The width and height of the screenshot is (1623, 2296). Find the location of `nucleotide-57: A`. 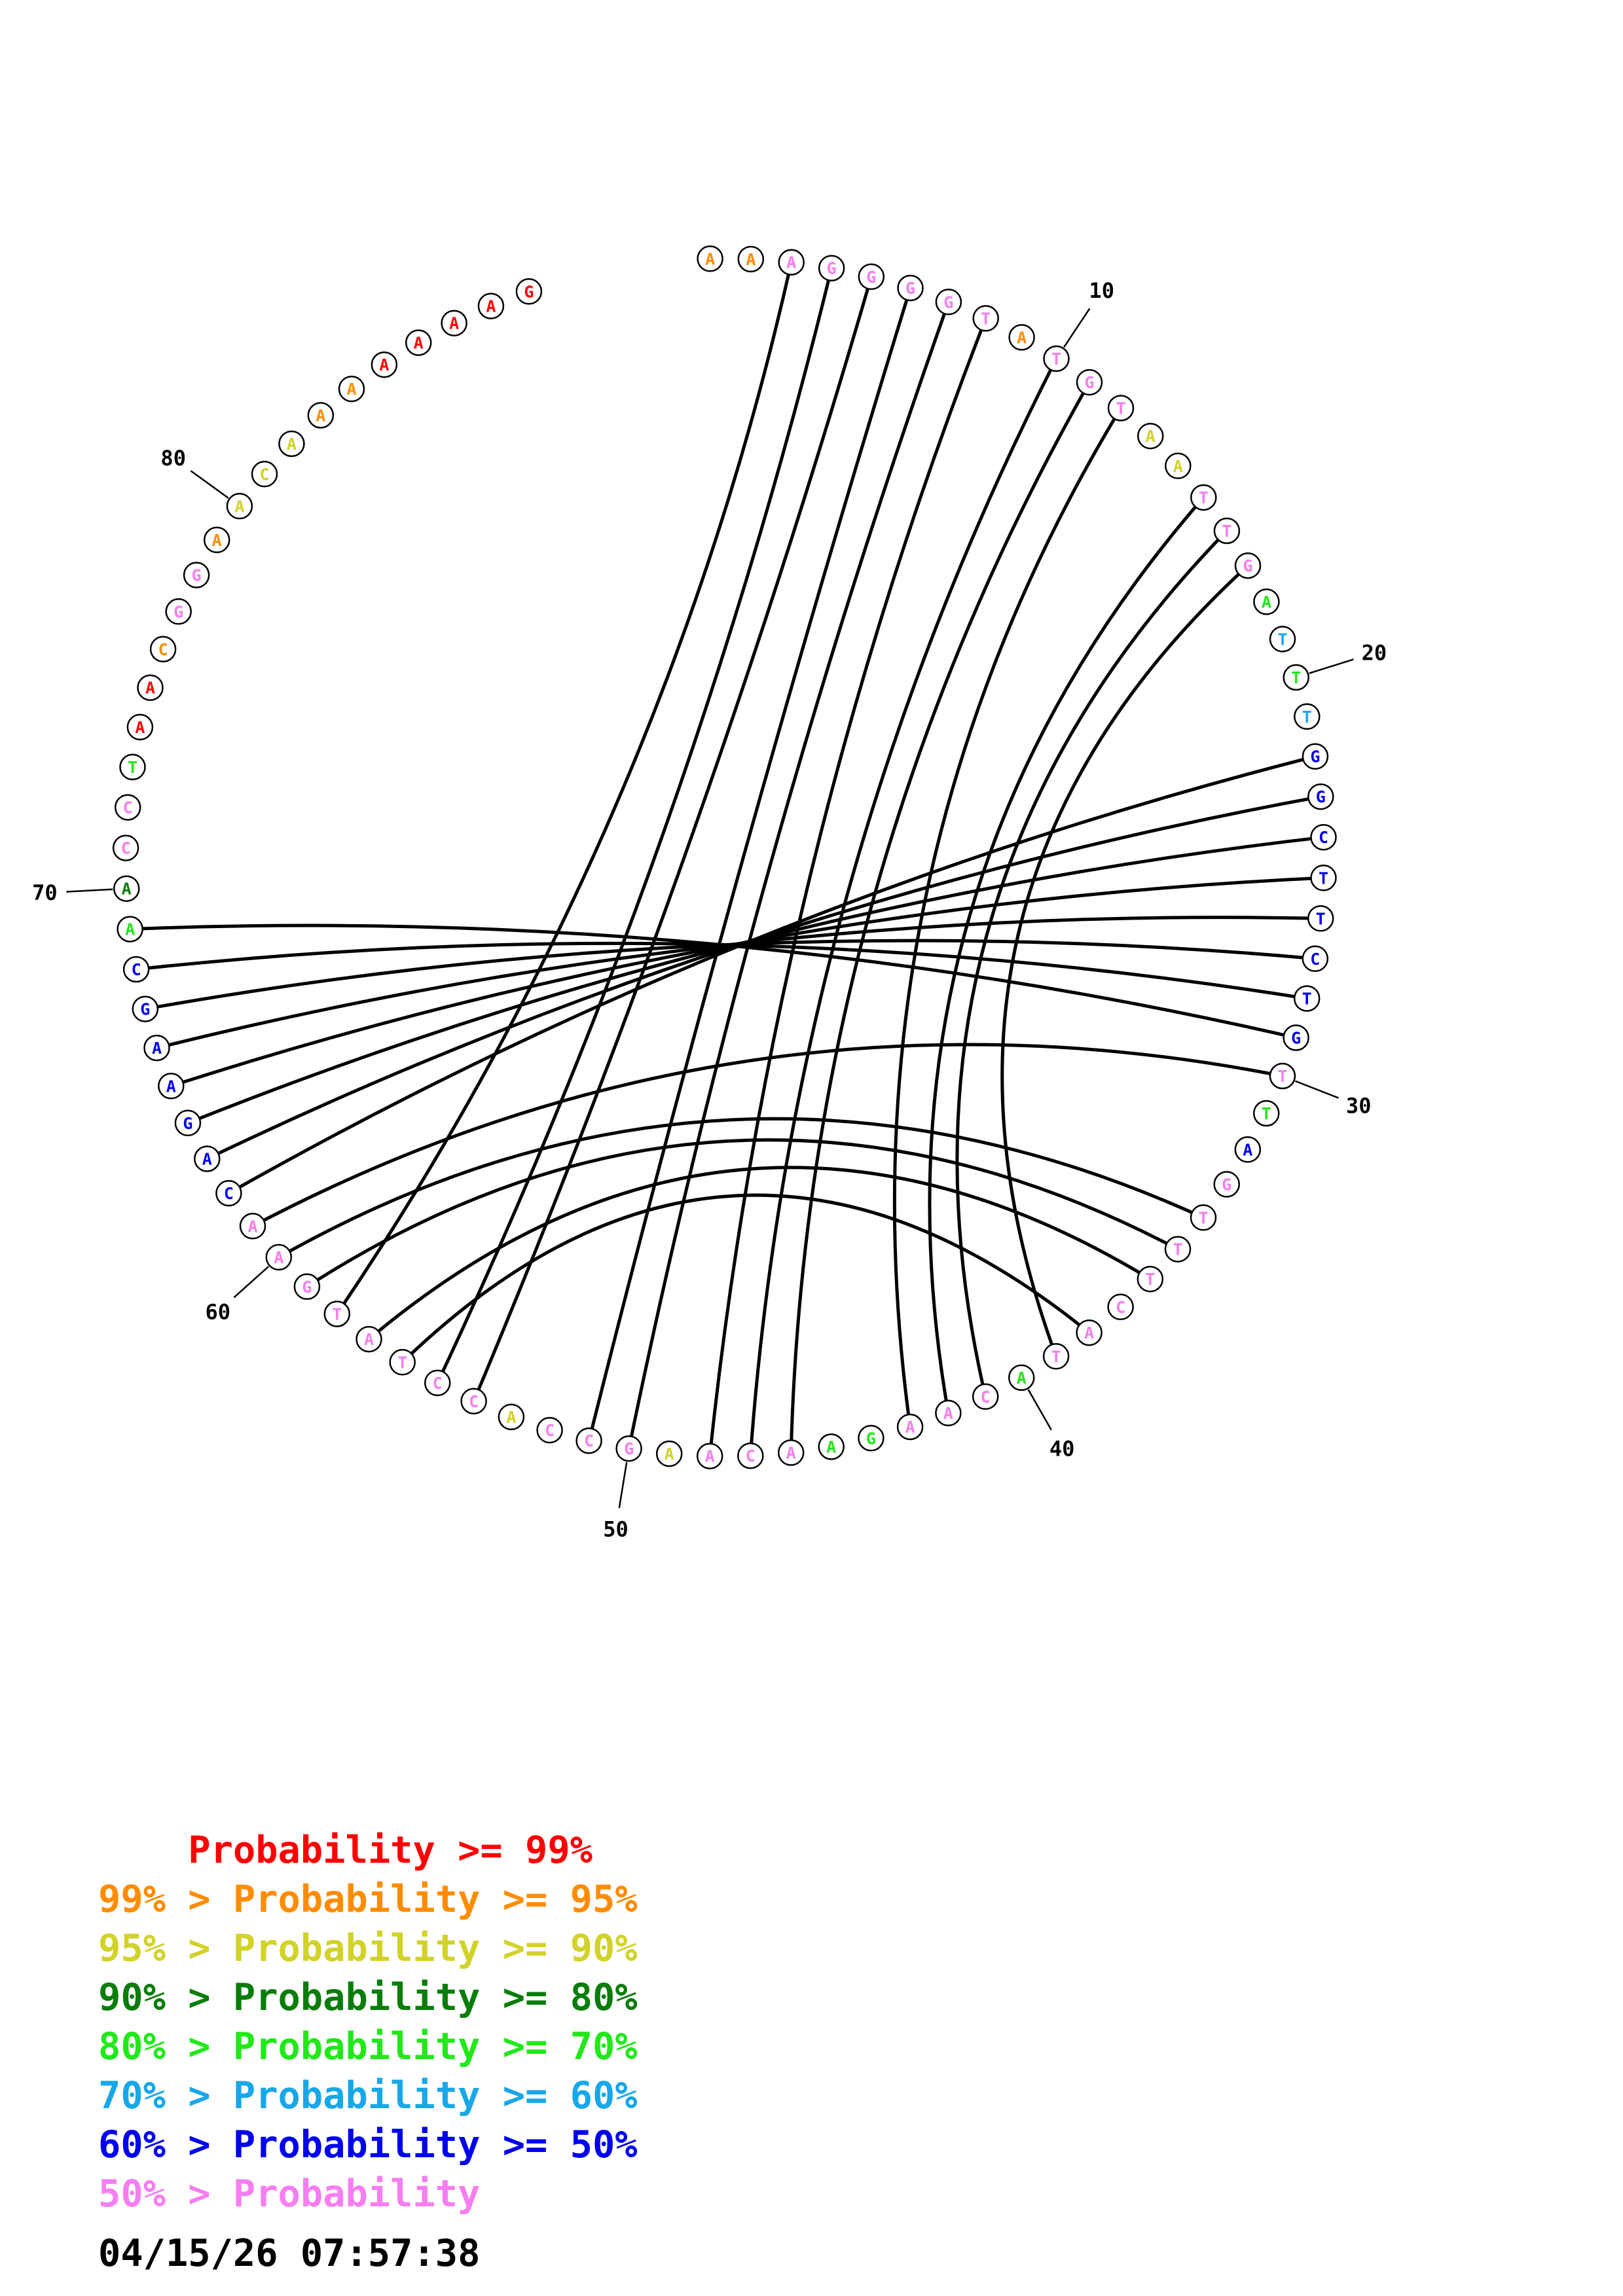

nucleotide-57: A is located at coordinates (369, 1339).